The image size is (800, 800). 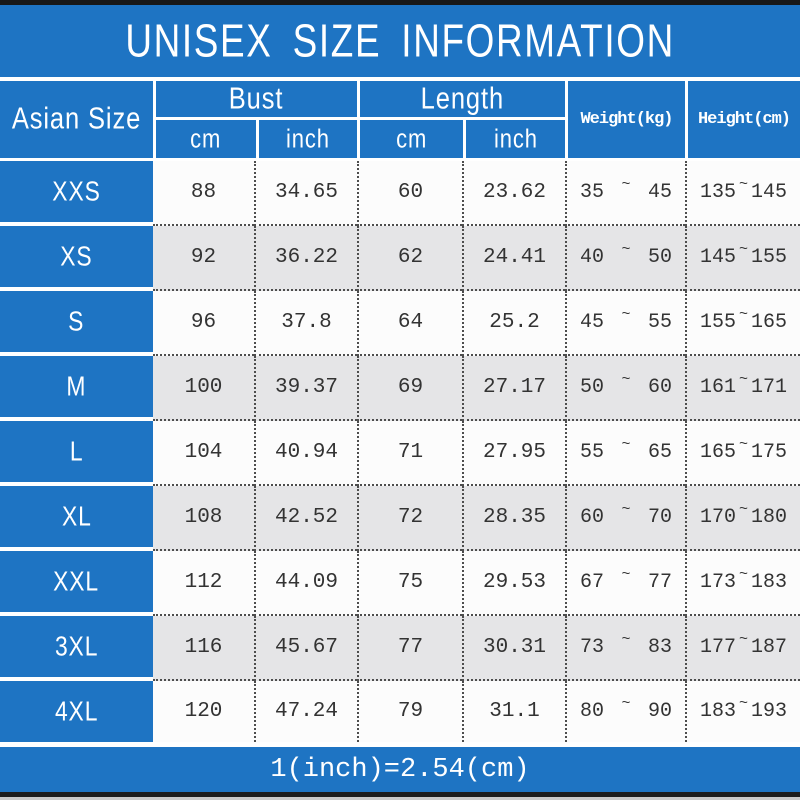 What do you see at coordinates (76, 711) in the screenshot?
I see `size-cell: 4XL` at bounding box center [76, 711].